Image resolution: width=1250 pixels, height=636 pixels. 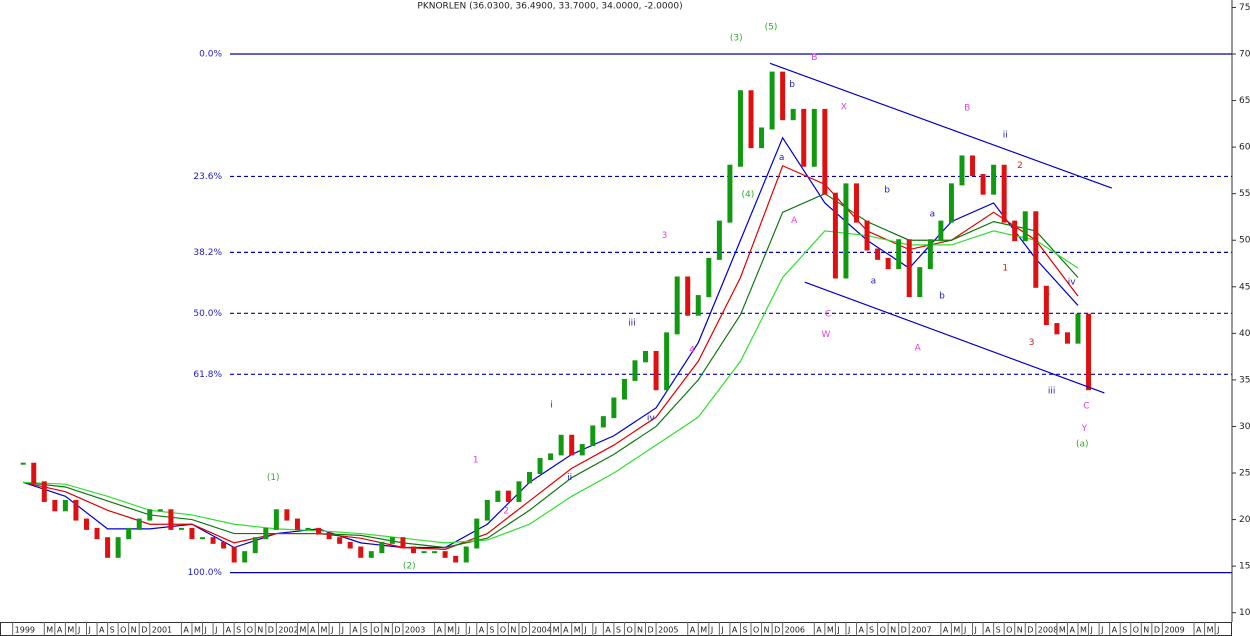 What do you see at coordinates (542, 630) in the screenshot?
I see `x-tick-label: 2004` at bounding box center [542, 630].